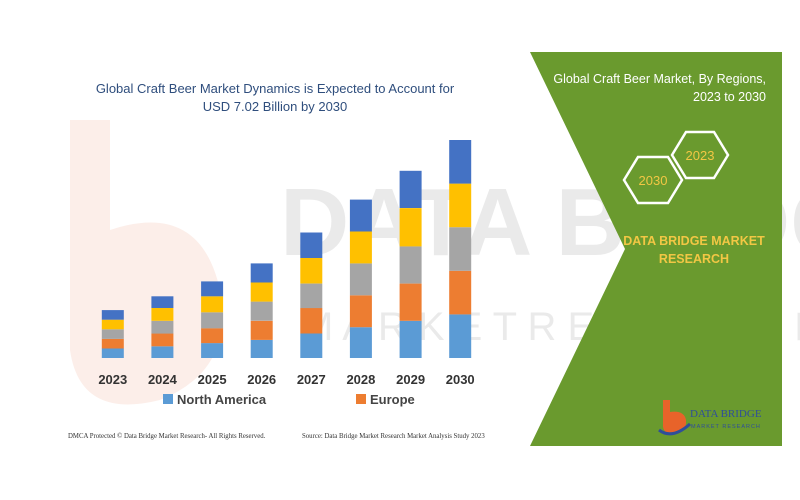  What do you see at coordinates (222, 399) in the screenshot?
I see `legend-label-0: North America` at bounding box center [222, 399].